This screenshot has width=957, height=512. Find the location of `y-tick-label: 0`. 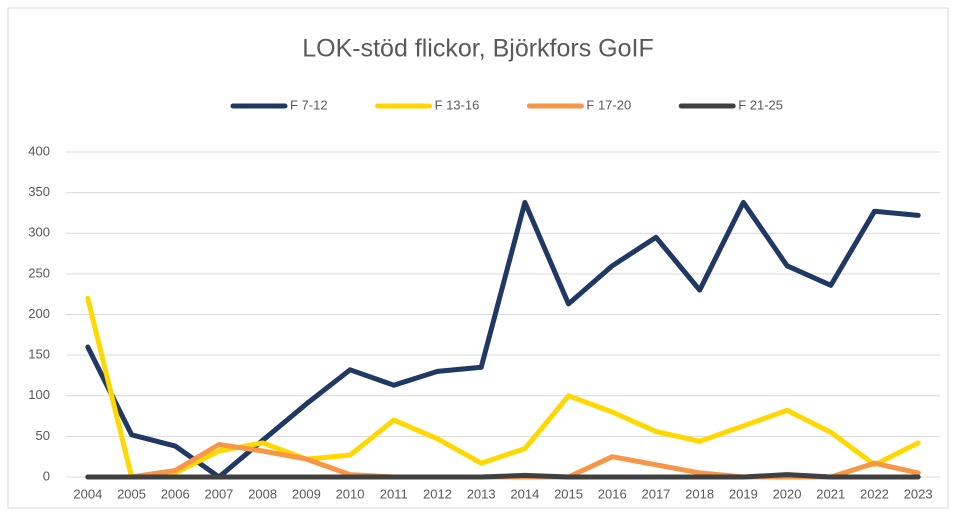

y-tick-label: 0 is located at coordinates (46, 475).